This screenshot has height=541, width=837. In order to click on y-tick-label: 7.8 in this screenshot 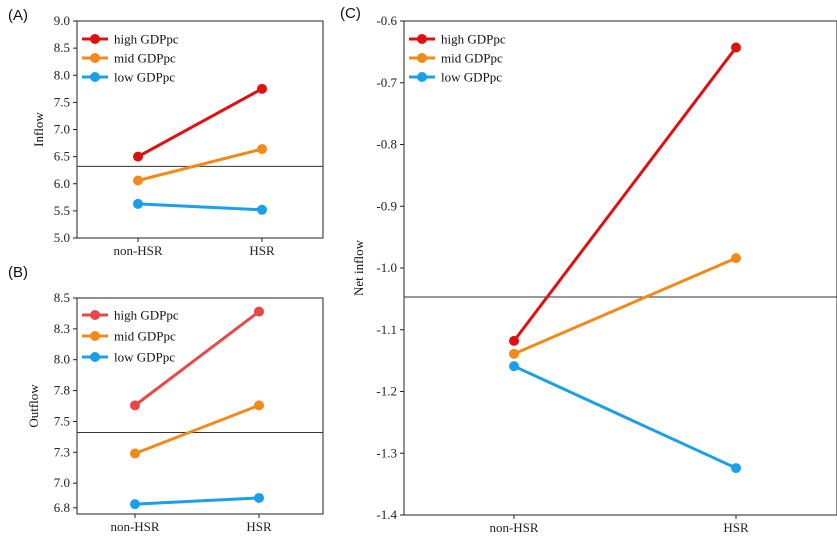, I will do `click(62, 390)`.